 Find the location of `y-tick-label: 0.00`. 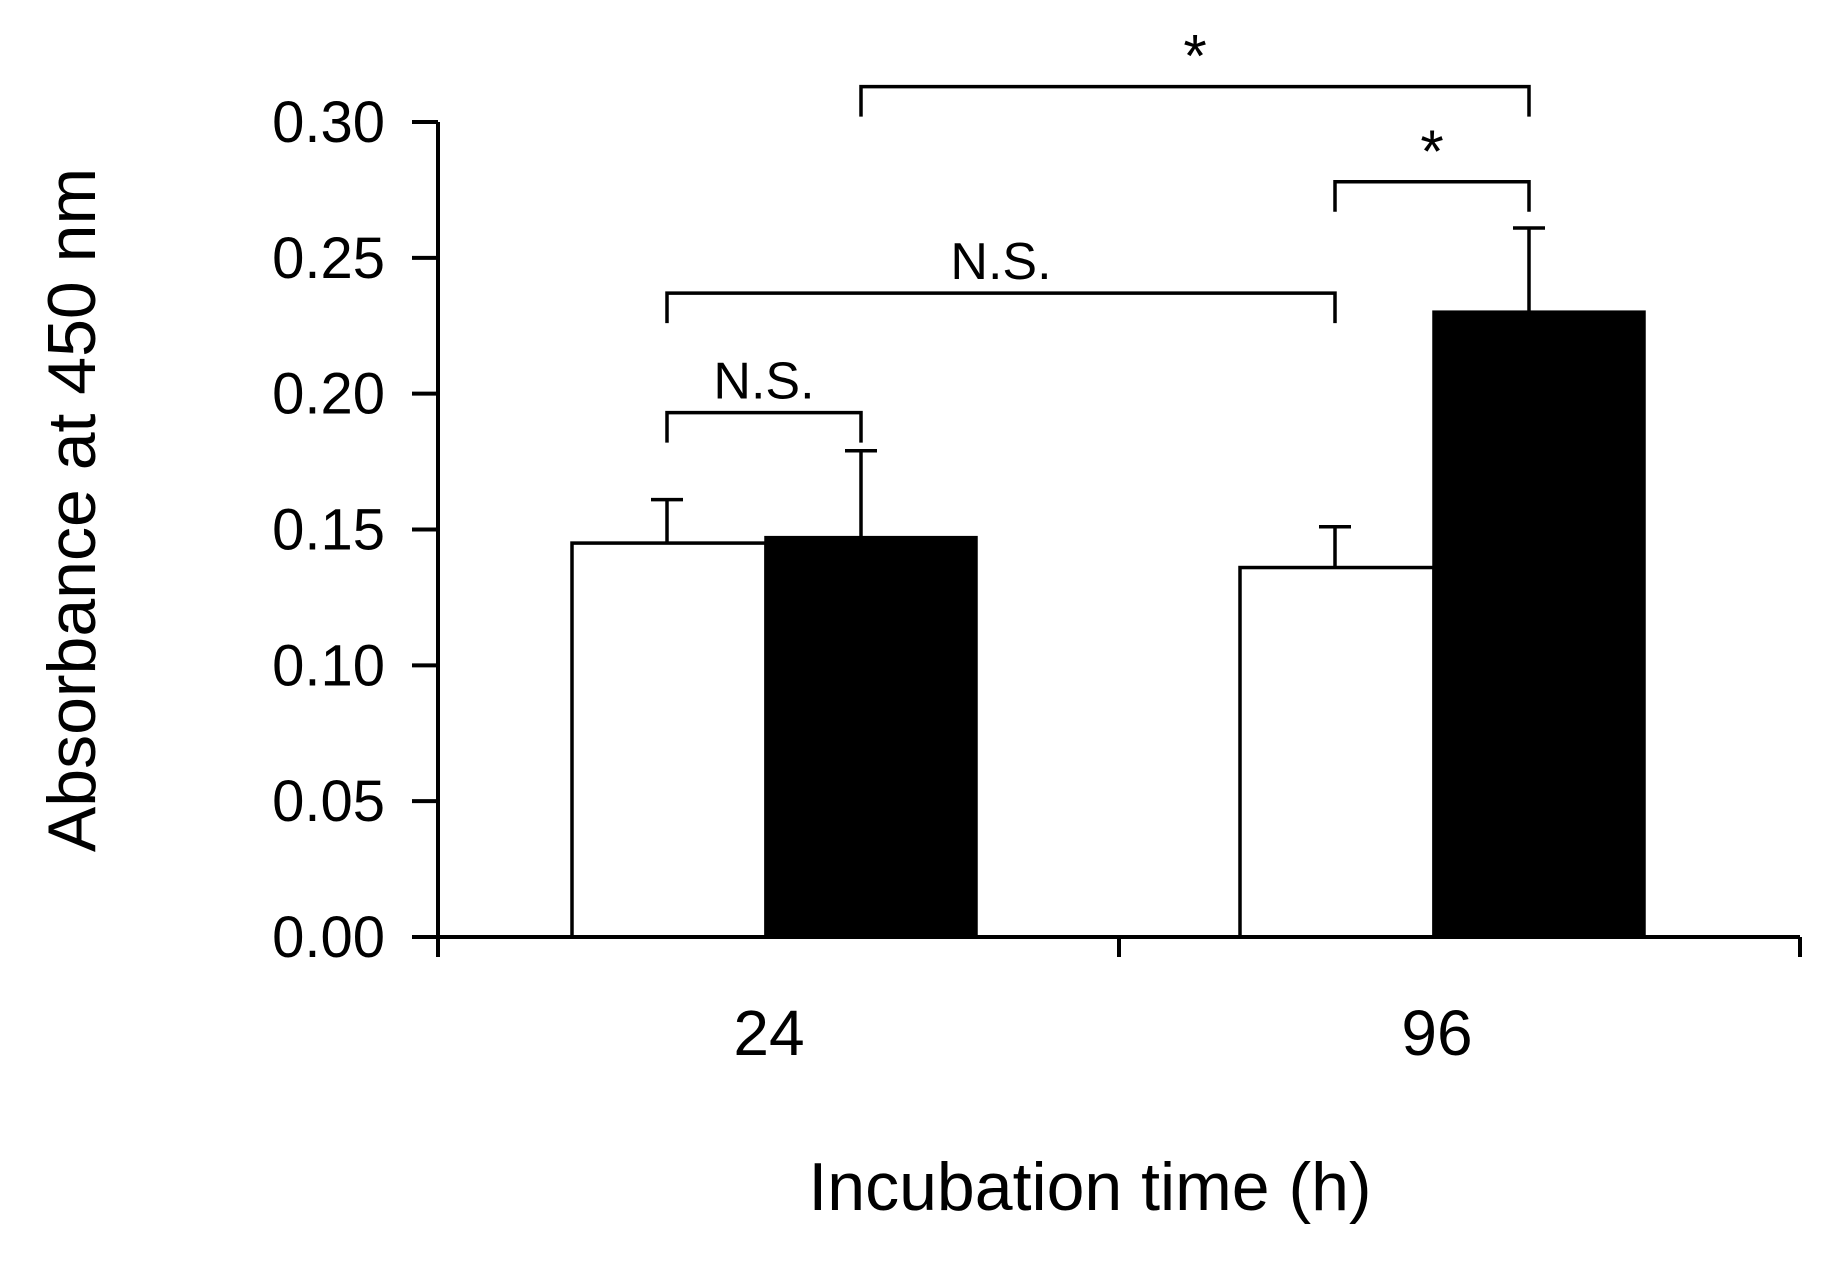

y-tick-label: 0.00 is located at coordinates (328, 937).